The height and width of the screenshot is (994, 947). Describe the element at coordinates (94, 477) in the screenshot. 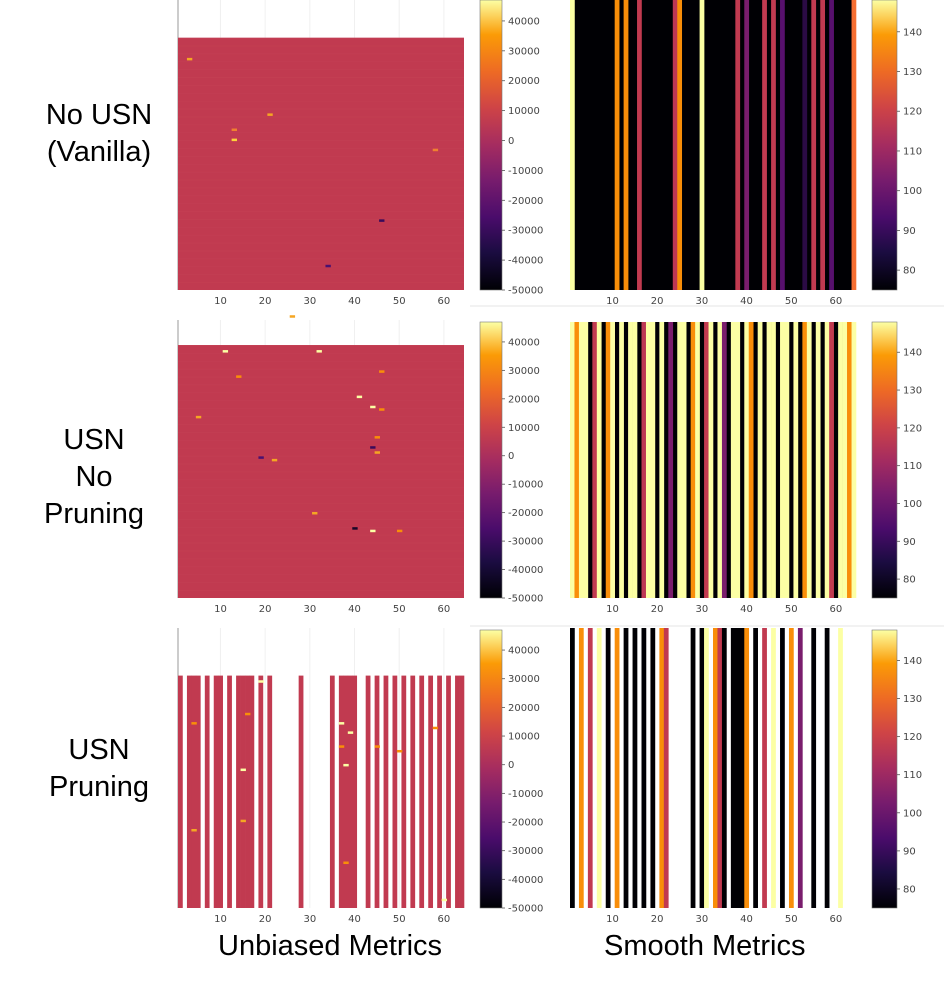

I see `row-label-line: No` at that location.